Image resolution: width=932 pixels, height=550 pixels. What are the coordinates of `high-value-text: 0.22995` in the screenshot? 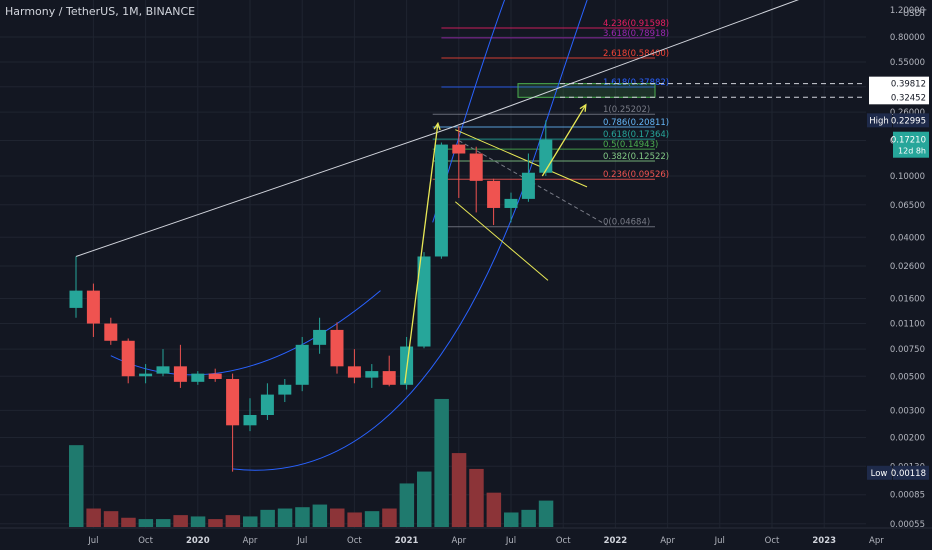 It's located at (908, 121).